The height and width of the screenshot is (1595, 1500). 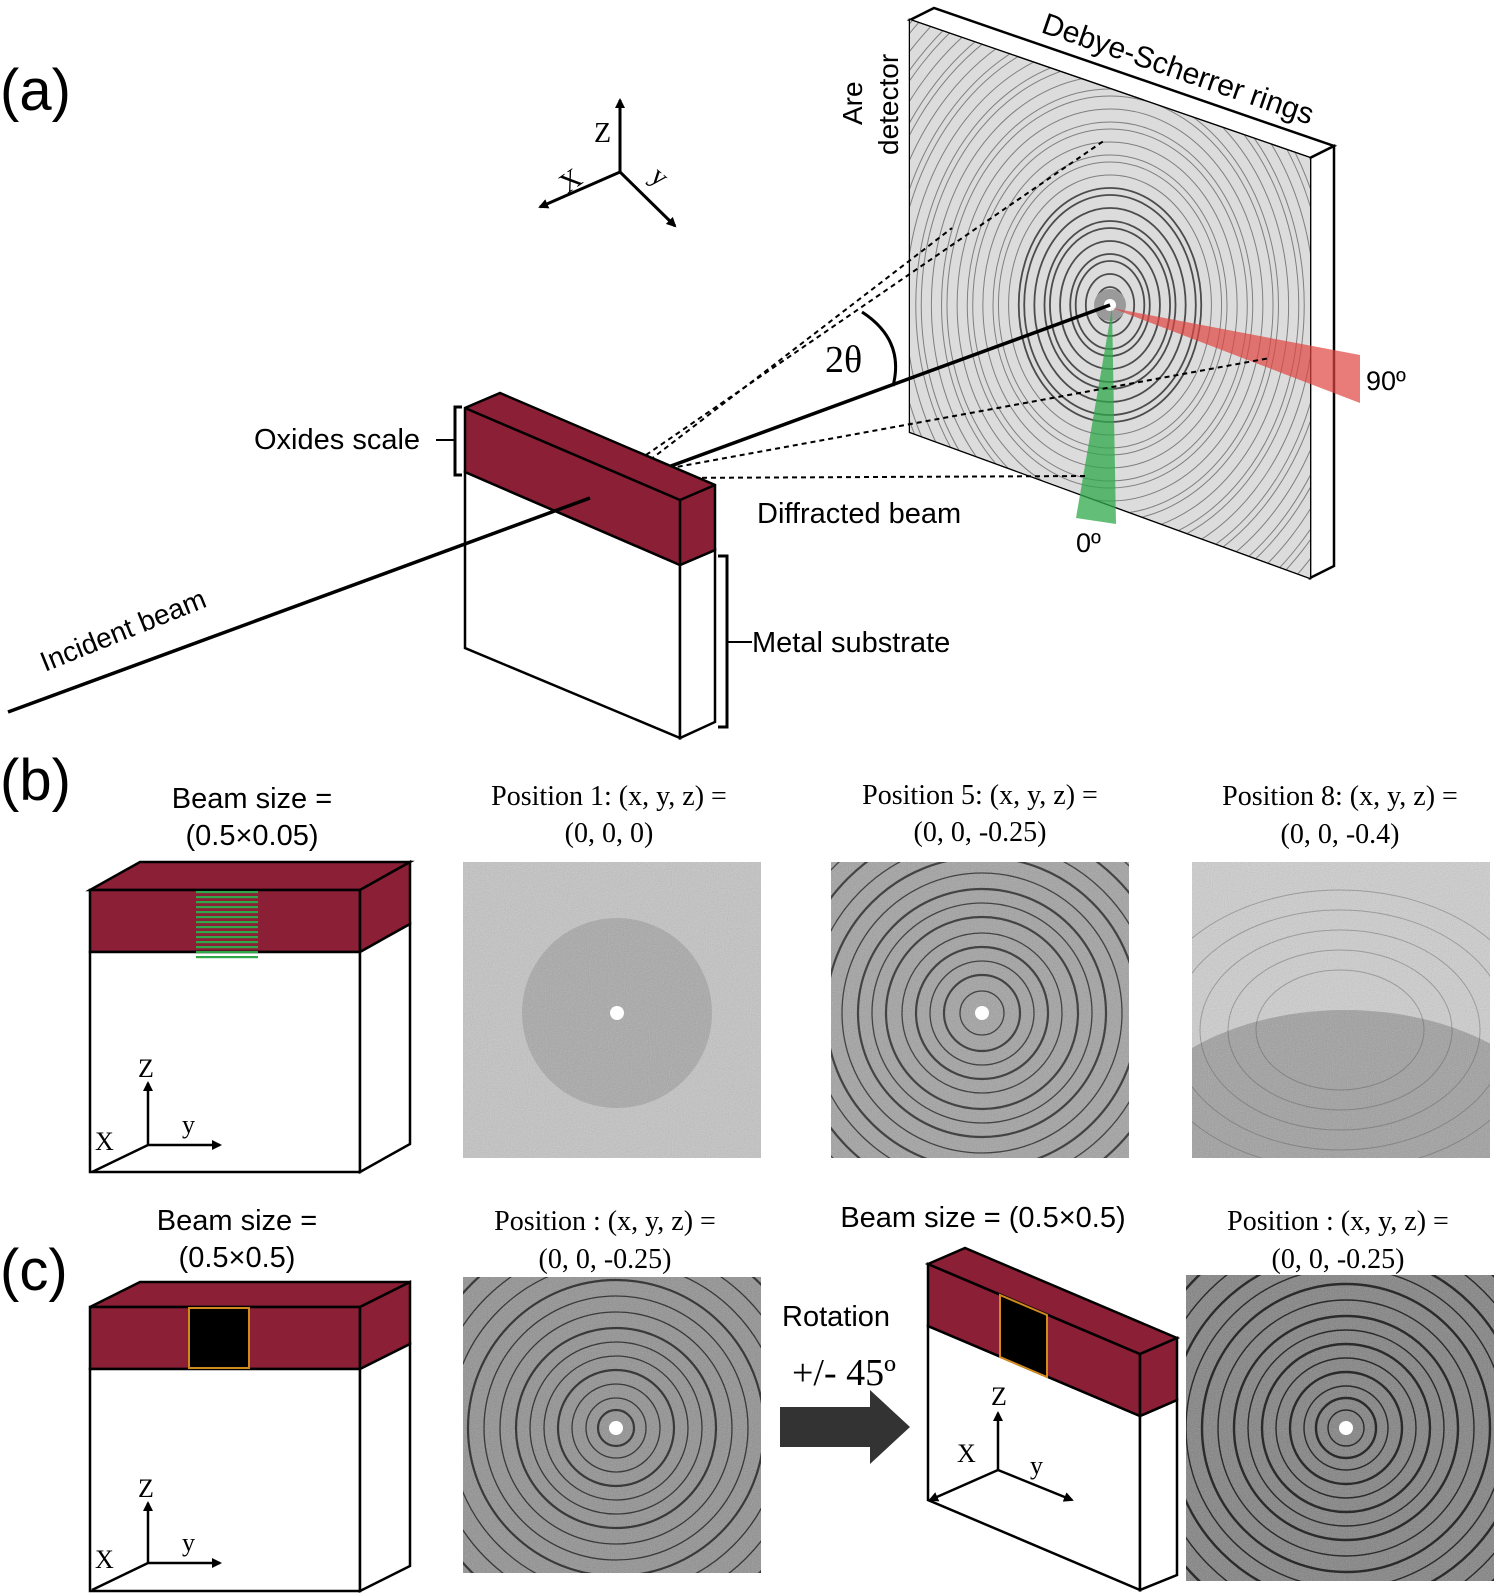 What do you see at coordinates (35, 90) in the screenshot?
I see `panel-a-label: (a)` at bounding box center [35, 90].